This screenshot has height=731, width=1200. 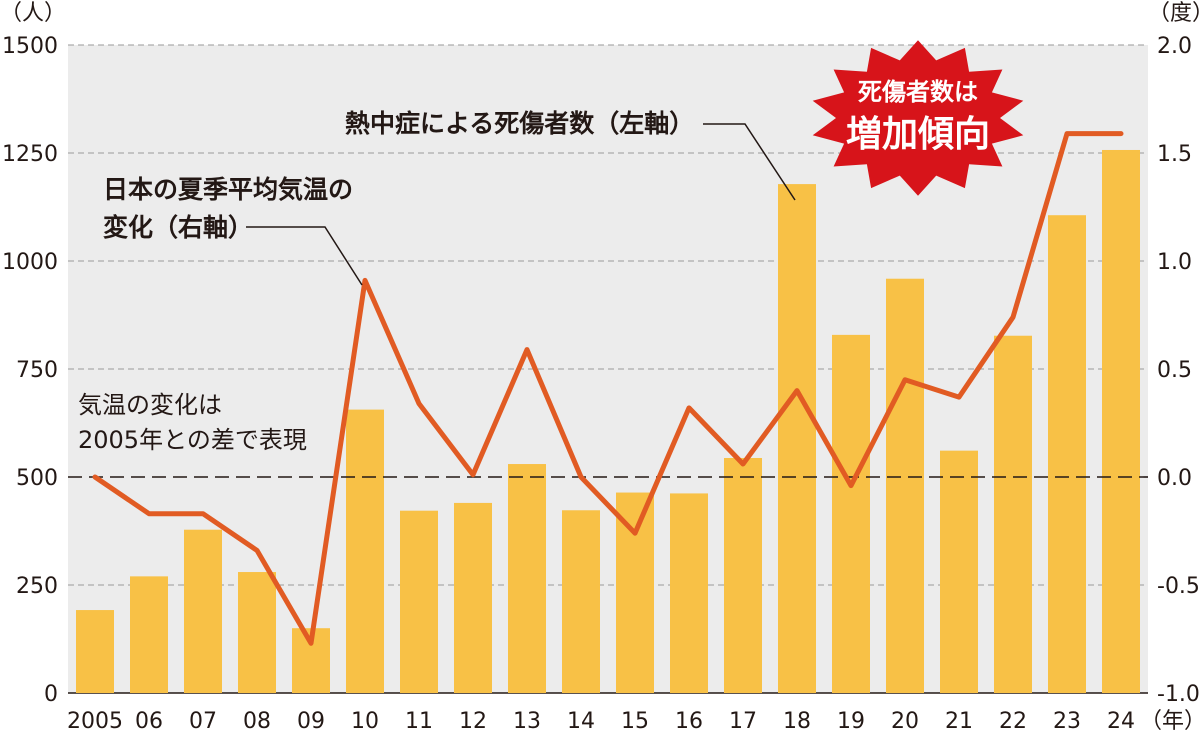 What do you see at coordinates (1013, 720) in the screenshot?
I see `x-tick-label: 22` at bounding box center [1013, 720].